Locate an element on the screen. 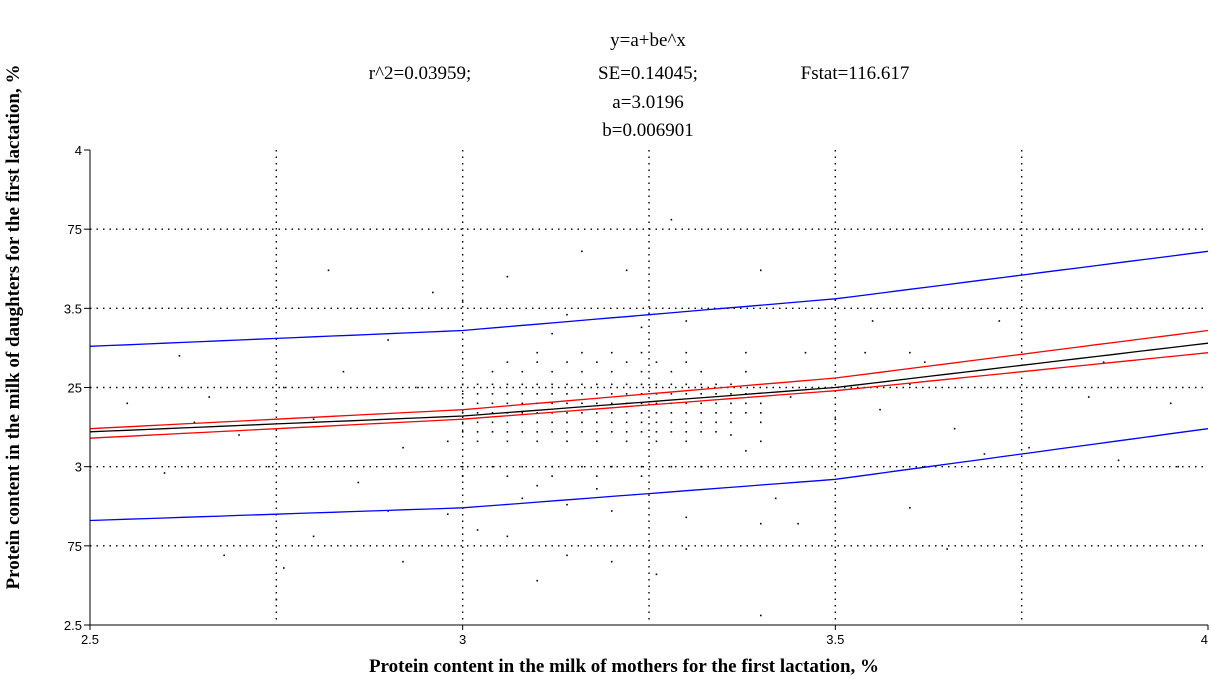  lower-prediction-band-line is located at coordinates (649, 475).